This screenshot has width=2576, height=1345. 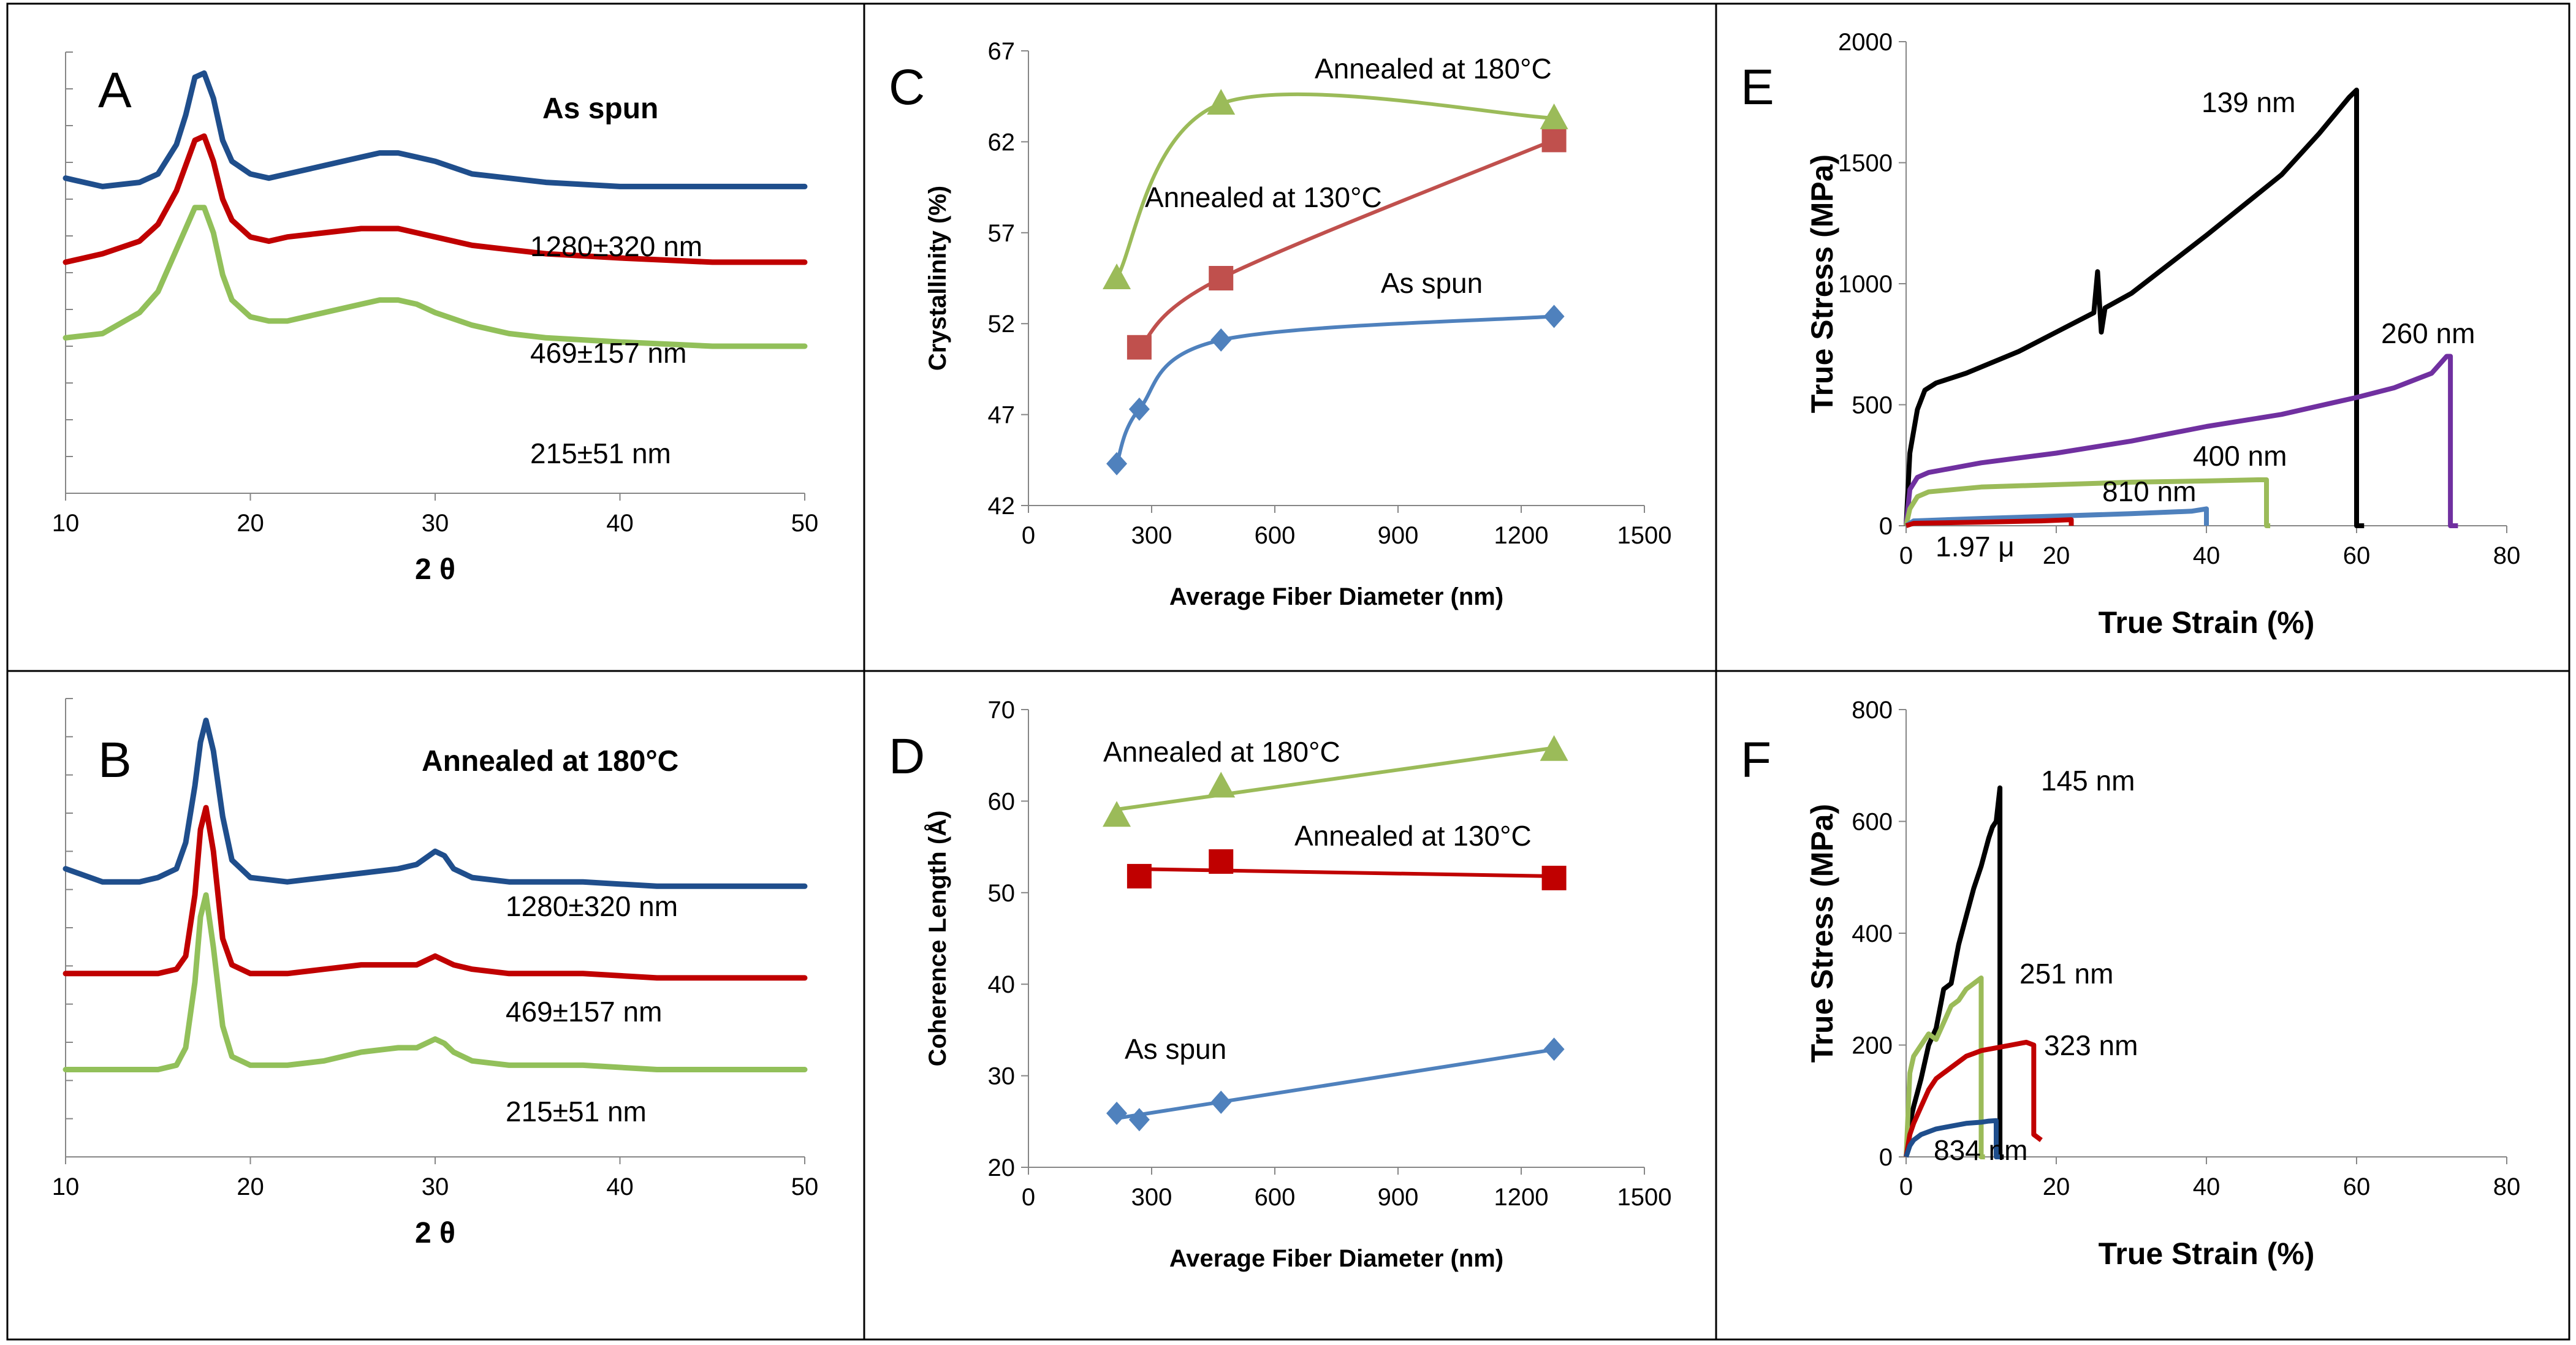 I want to click on y-tick-label: 400, so click(x=1872, y=933).